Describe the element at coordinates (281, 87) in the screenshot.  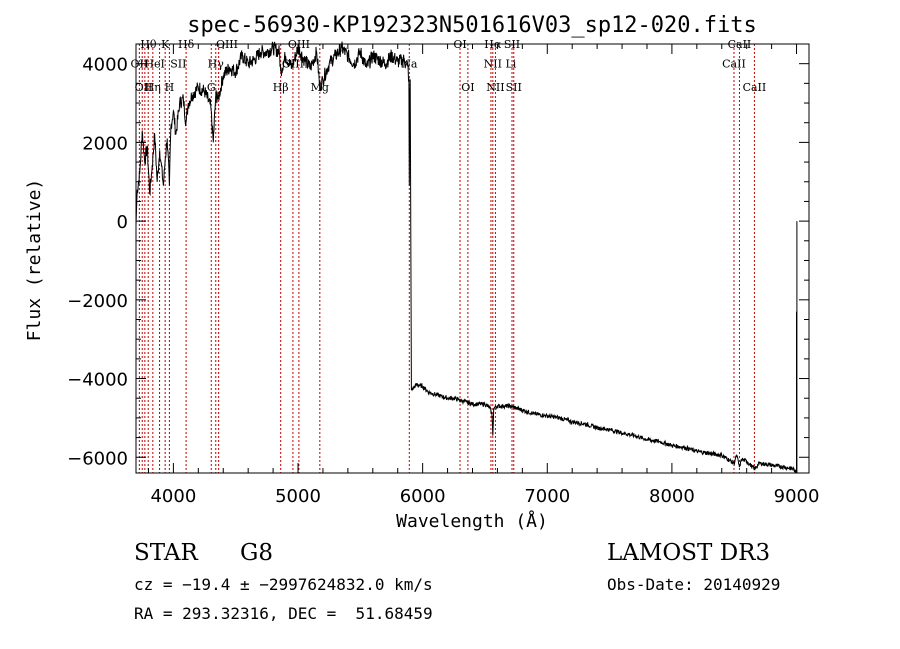
I see `line-label: Hβ` at that location.